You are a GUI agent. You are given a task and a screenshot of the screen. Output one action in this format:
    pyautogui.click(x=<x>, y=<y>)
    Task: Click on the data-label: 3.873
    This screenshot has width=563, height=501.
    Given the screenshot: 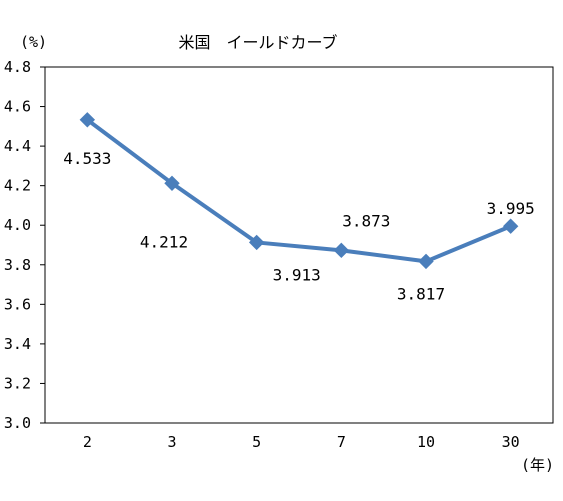 What is the action you would take?
    pyautogui.click(x=366, y=220)
    